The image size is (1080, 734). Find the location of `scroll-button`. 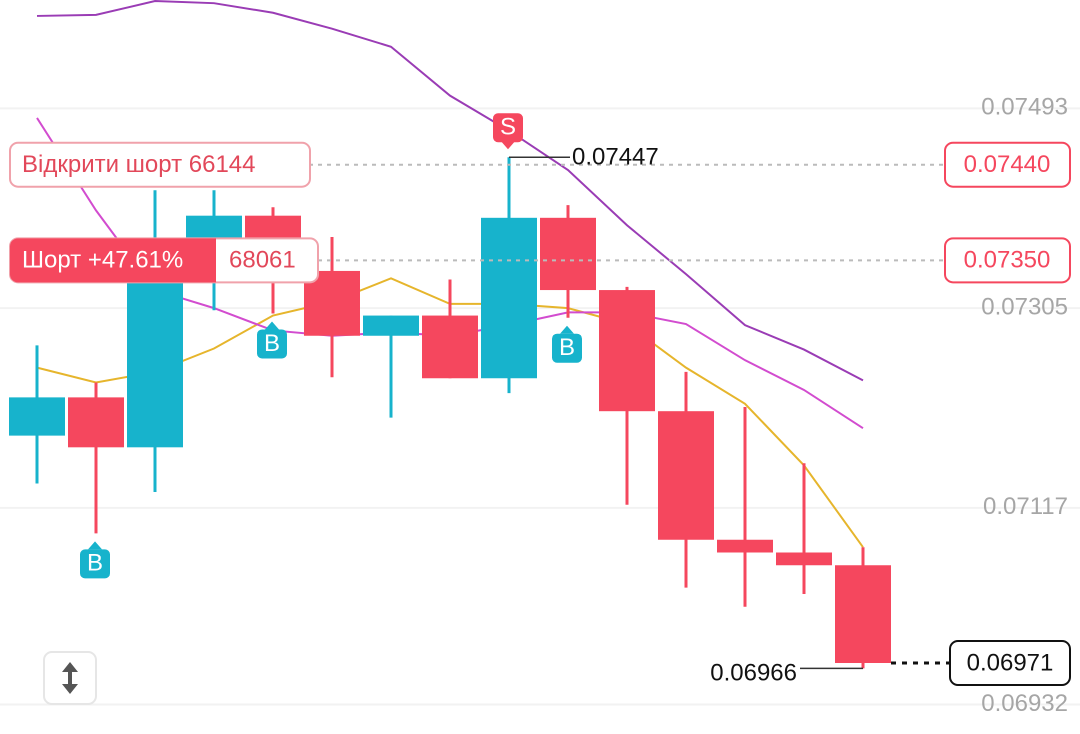

scroll-button is located at coordinates (70, 678).